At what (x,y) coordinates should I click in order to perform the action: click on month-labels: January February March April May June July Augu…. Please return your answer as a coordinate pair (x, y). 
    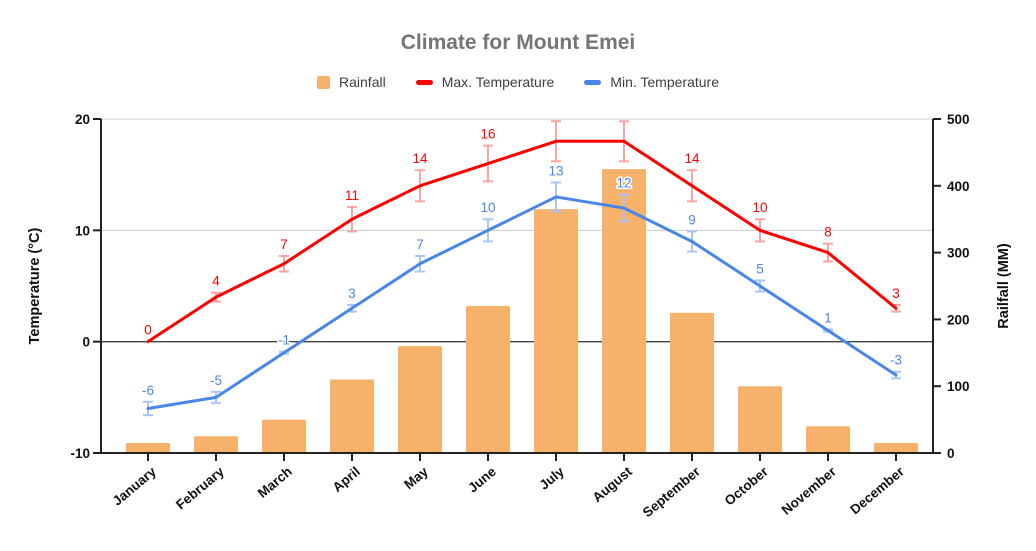
    Looking at the image, I should click on (509, 491).